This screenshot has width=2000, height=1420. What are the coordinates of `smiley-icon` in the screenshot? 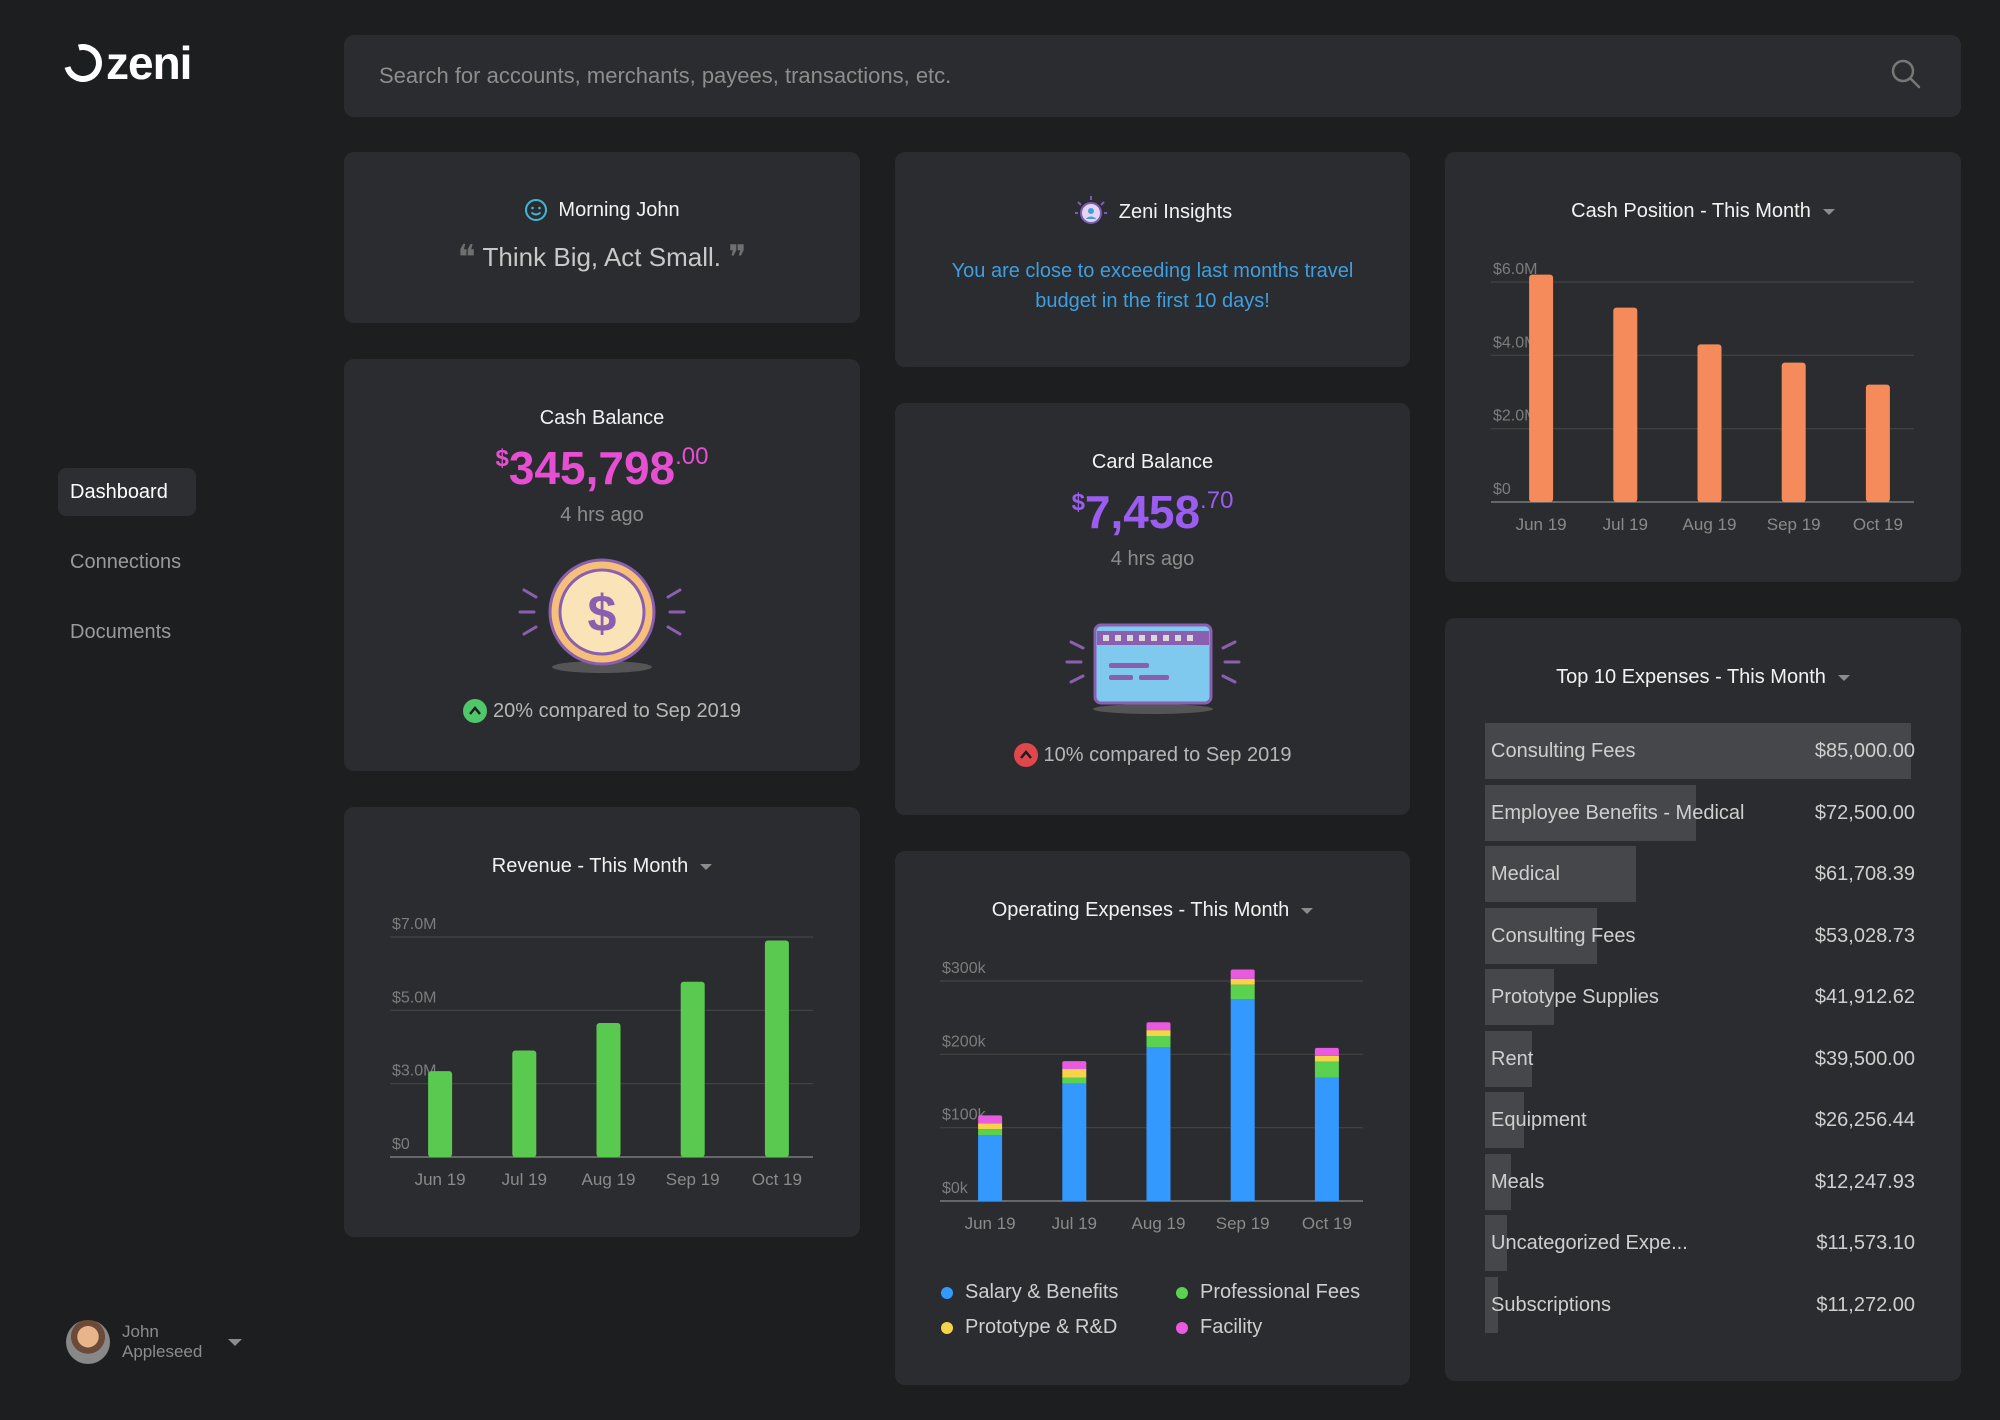 It's located at (536, 210).